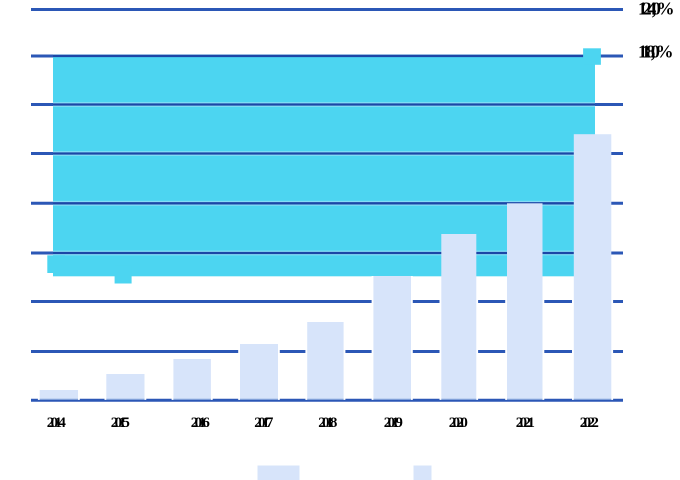  What do you see at coordinates (655, 52) in the screenshot?
I see `svg-text: 118,0%` at bounding box center [655, 52].